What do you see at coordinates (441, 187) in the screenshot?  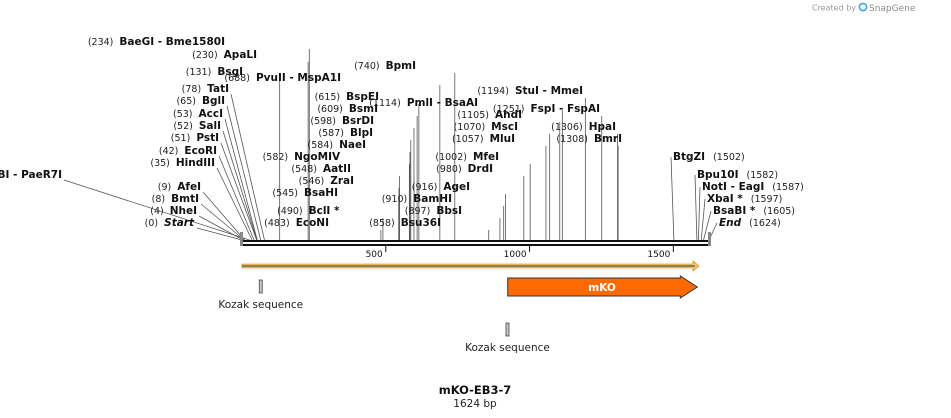 I see `site-label-agei: (916) AgeI` at bounding box center [441, 187].